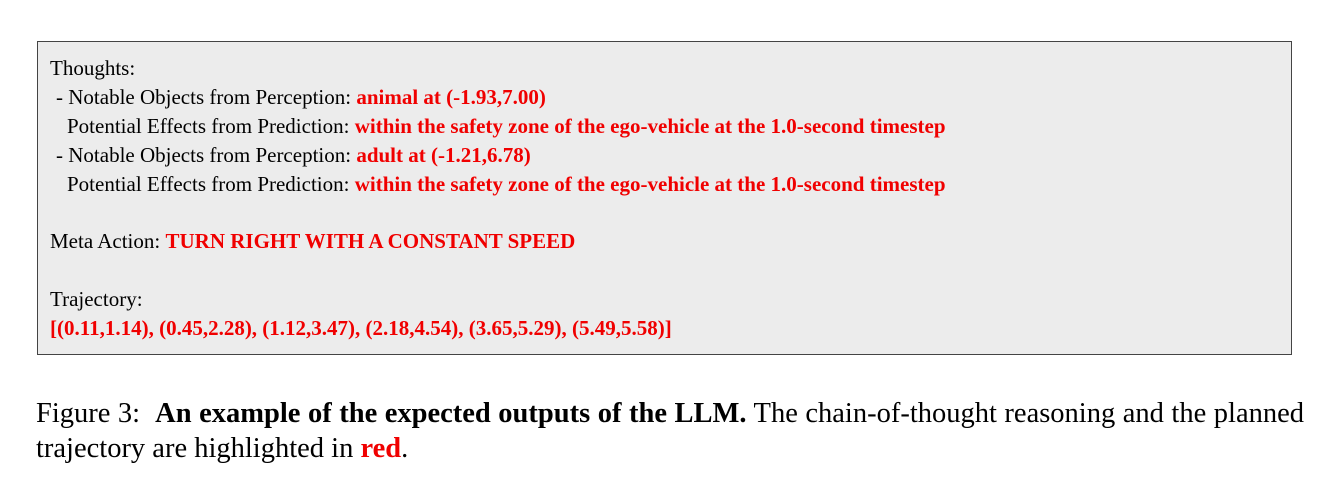  What do you see at coordinates (88, 413) in the screenshot?
I see `figure-label: Figure 3:` at bounding box center [88, 413].